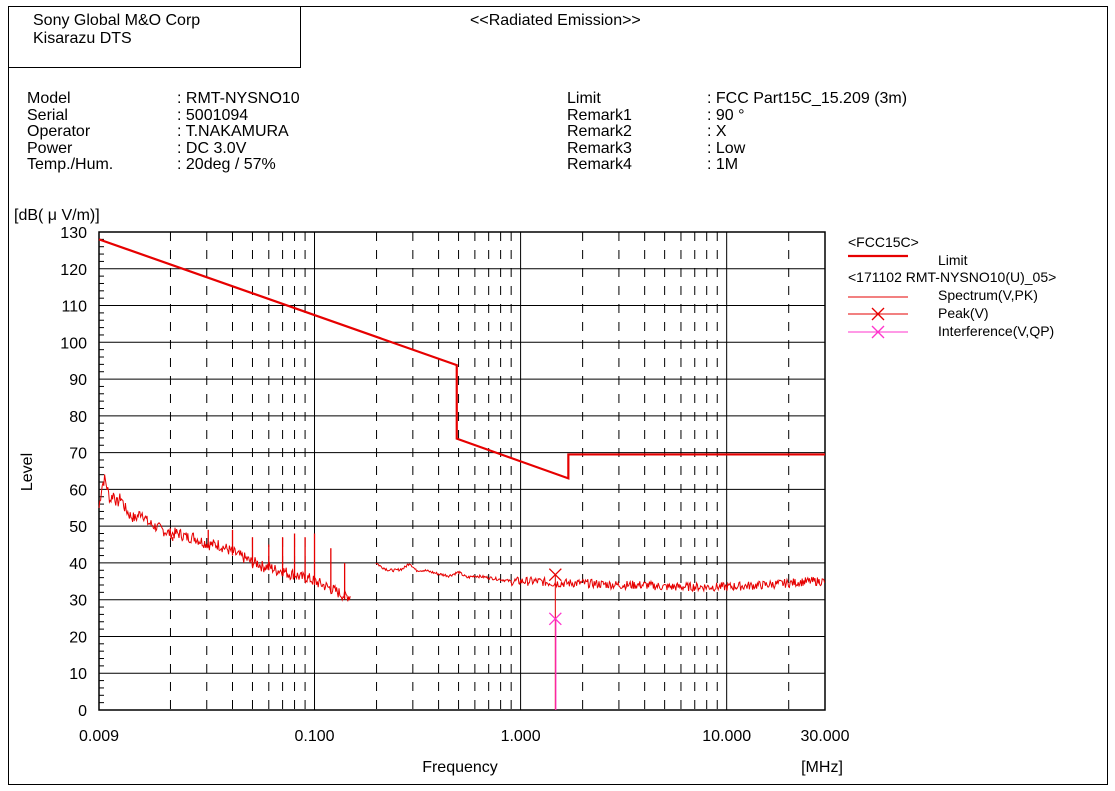  Describe the element at coordinates (521, 736) in the screenshot. I see `x-tick-label: 1.000` at that location.